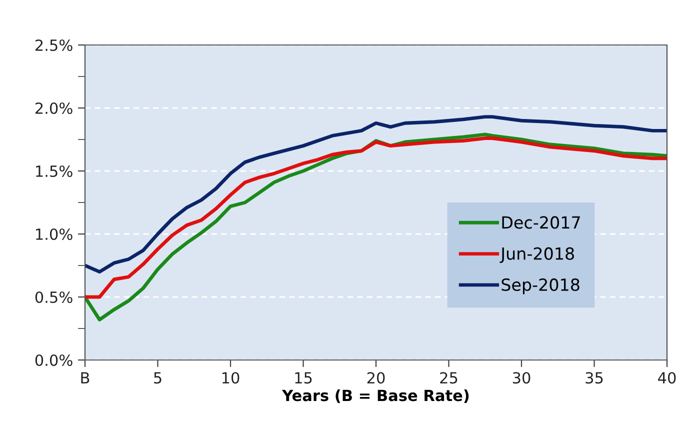 Image resolution: width=693 pixels, height=421 pixels. What do you see at coordinates (541, 286) in the screenshot?
I see `legend-label: Sep-2018` at bounding box center [541, 286].